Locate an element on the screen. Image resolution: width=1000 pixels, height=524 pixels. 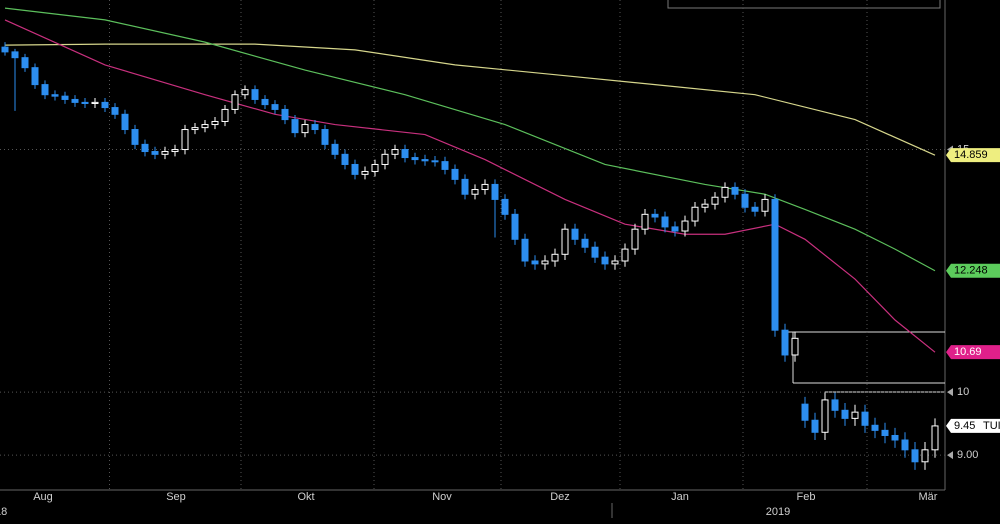
x-tick-label: Nov is located at coordinates (442, 497).